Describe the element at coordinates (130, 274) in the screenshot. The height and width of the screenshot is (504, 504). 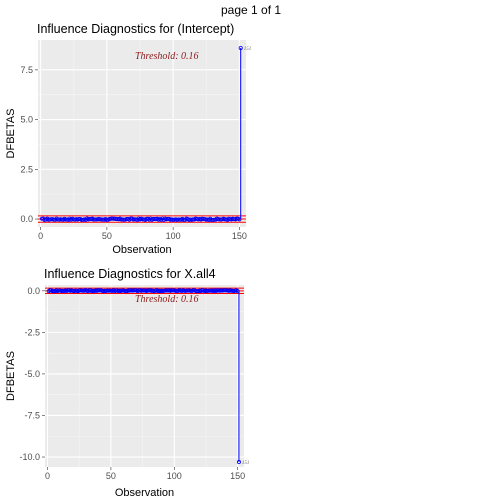
I see `chart-title: Influence Diagnostics for X.all4` at that location.